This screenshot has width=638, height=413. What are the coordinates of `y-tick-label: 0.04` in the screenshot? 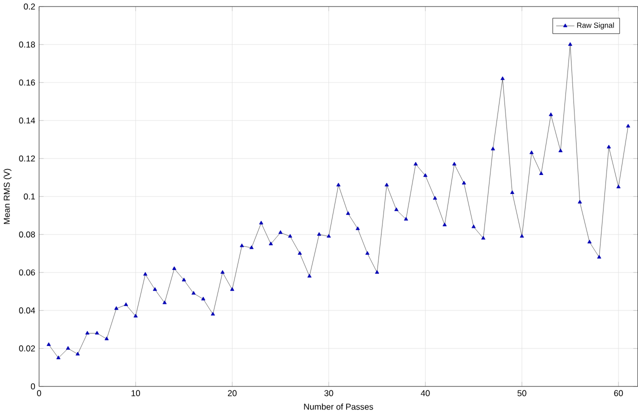 It's located at (27, 310).